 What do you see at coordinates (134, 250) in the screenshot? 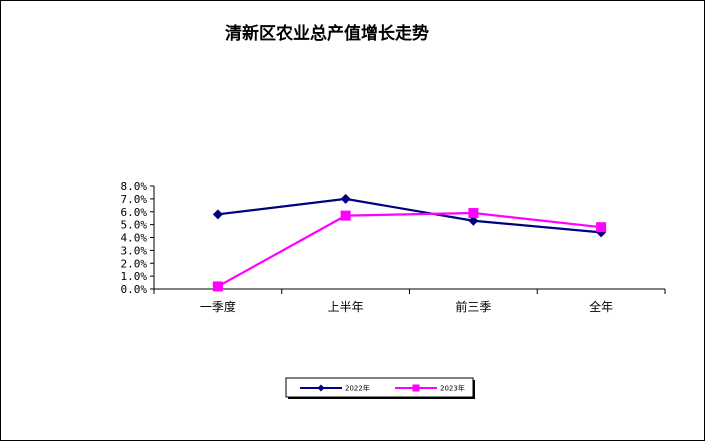
I see `y-tick-label: 3.0%` at bounding box center [134, 250].